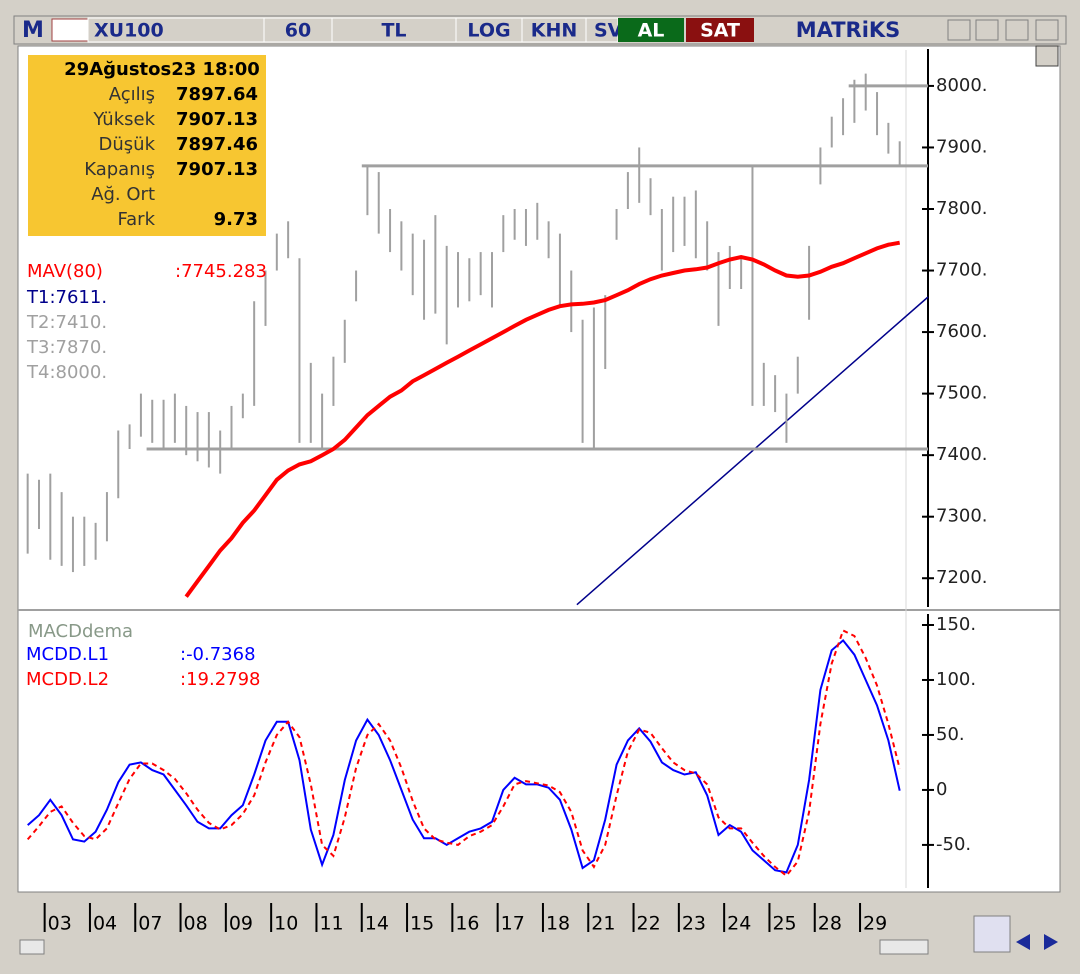  Describe the element at coordinates (1017, 30) in the screenshot. I see `maximize-button` at that location.